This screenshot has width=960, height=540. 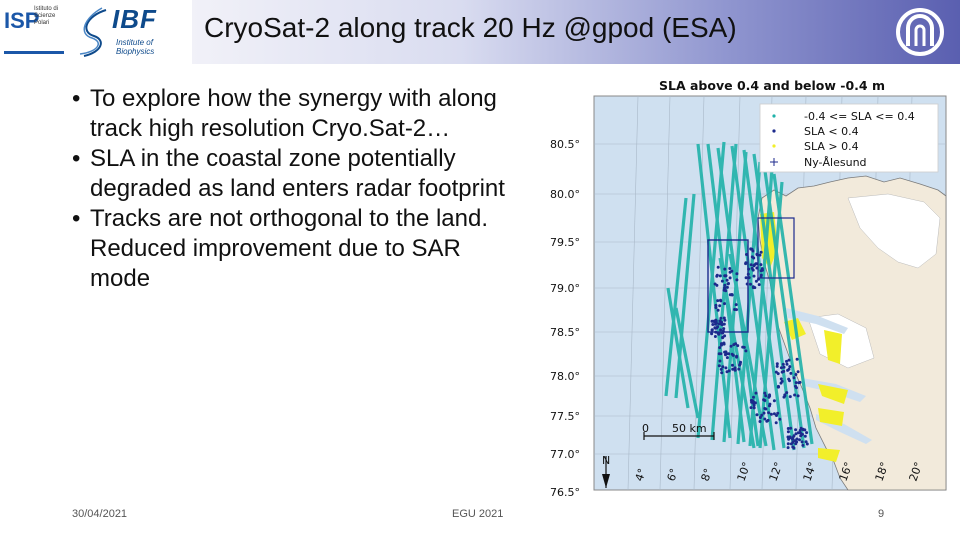 What do you see at coordinates (920, 32) in the screenshot?
I see `cnr-logo-icon` at bounding box center [920, 32].